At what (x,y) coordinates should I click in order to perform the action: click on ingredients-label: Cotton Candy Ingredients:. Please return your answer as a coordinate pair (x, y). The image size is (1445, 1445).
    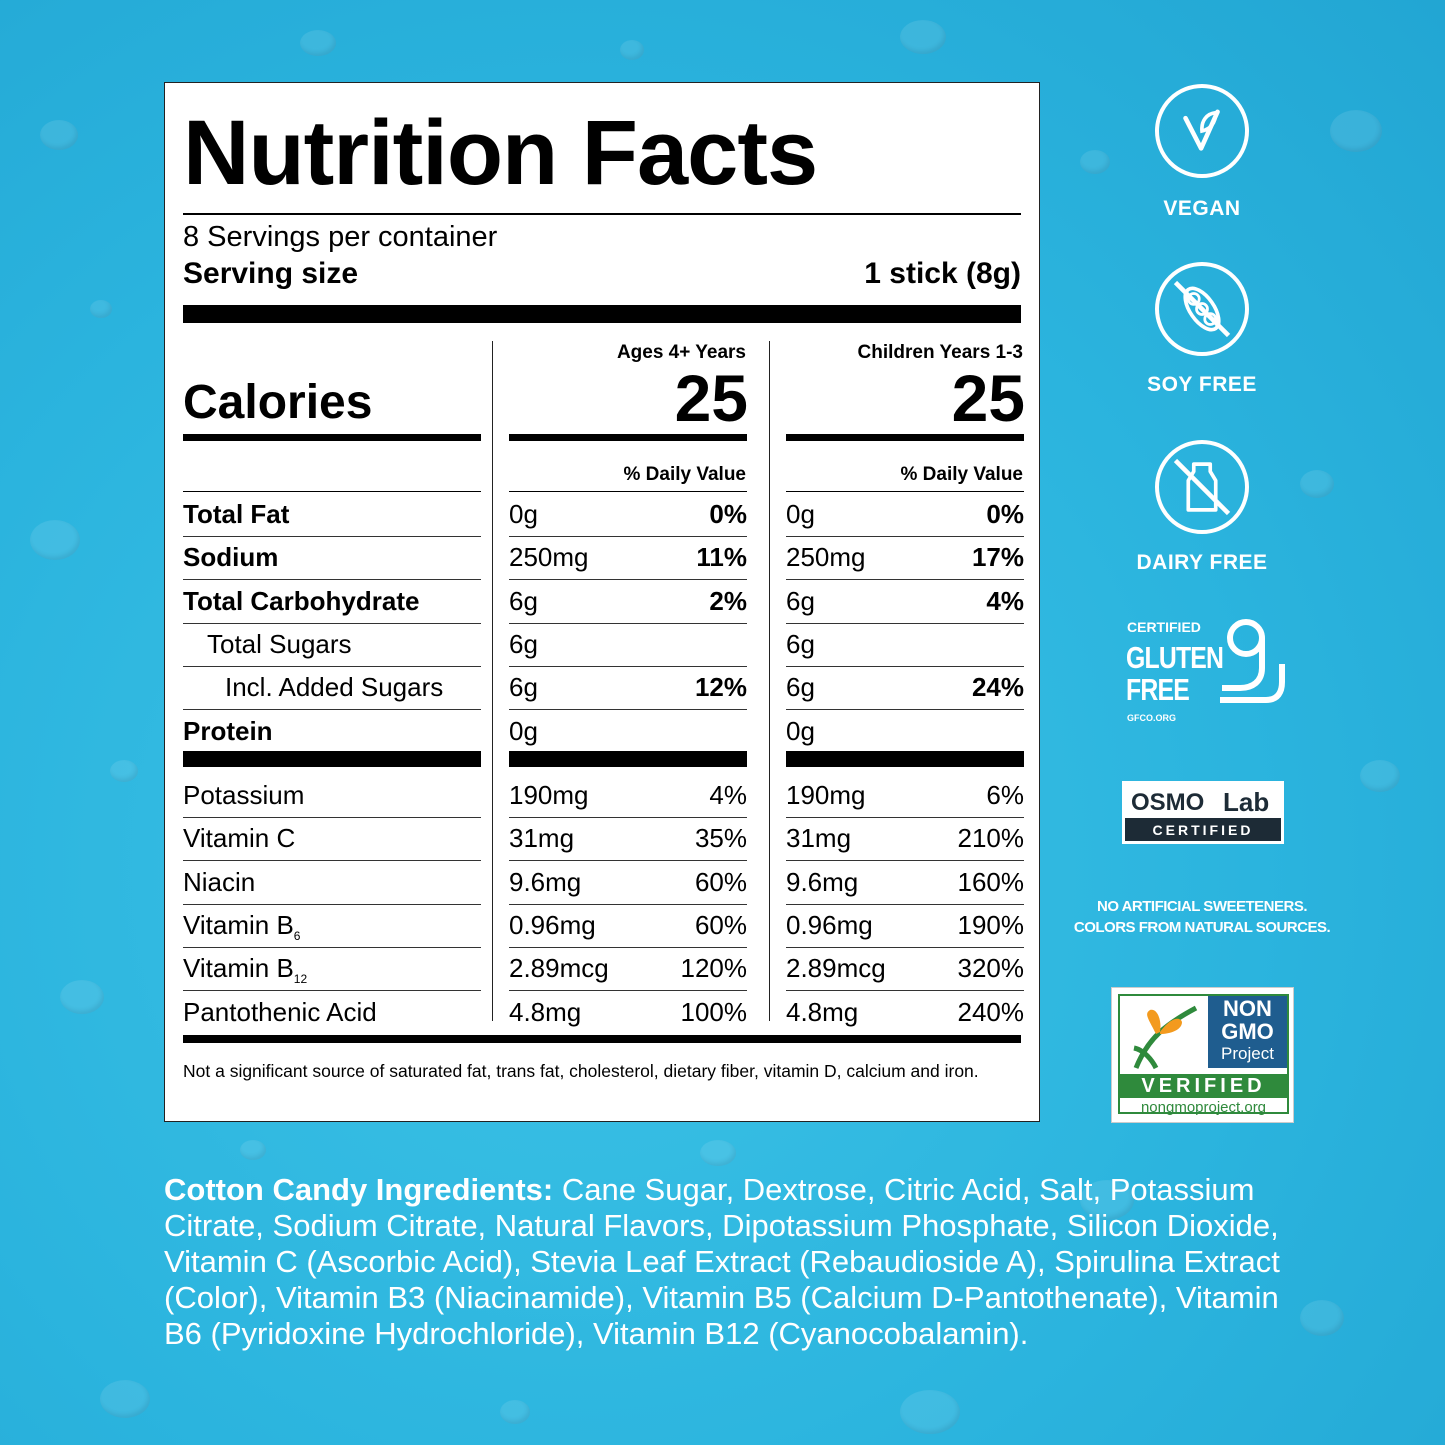
    Looking at the image, I should click on (359, 1189).